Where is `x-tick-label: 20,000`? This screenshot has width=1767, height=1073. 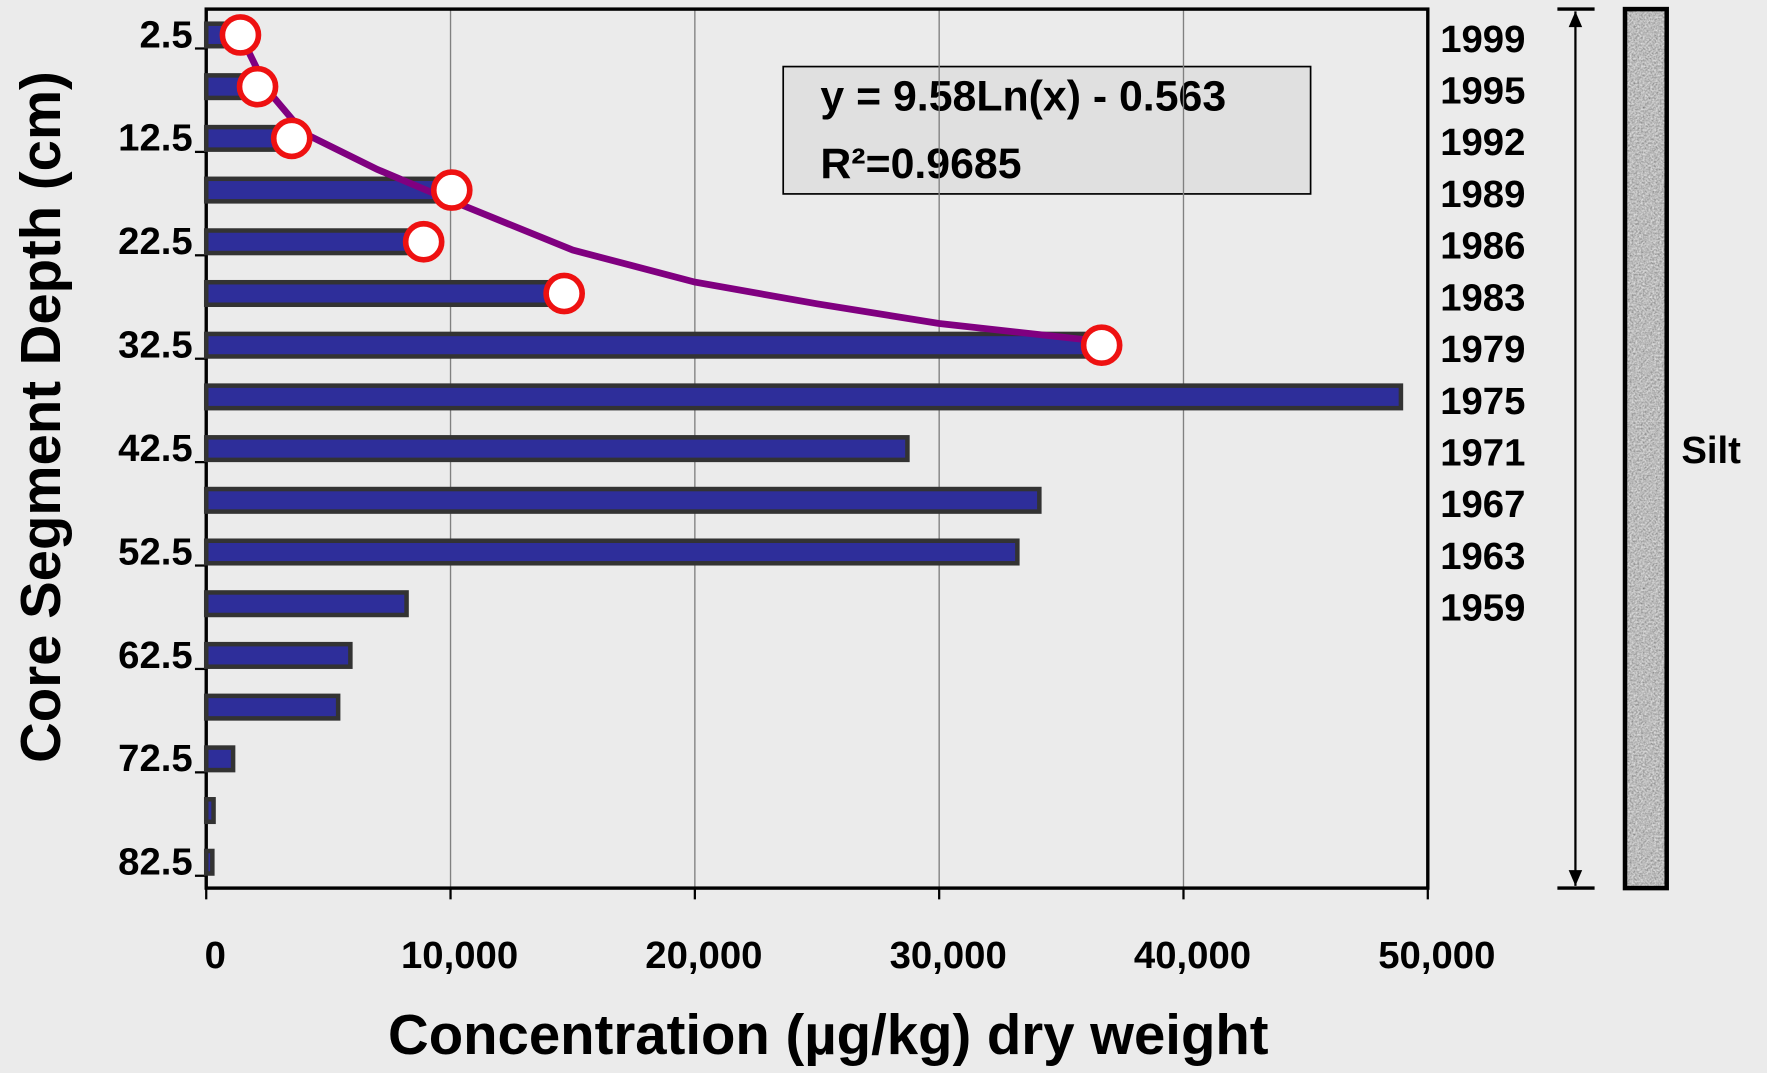 x-tick-label: 20,000 is located at coordinates (703, 955).